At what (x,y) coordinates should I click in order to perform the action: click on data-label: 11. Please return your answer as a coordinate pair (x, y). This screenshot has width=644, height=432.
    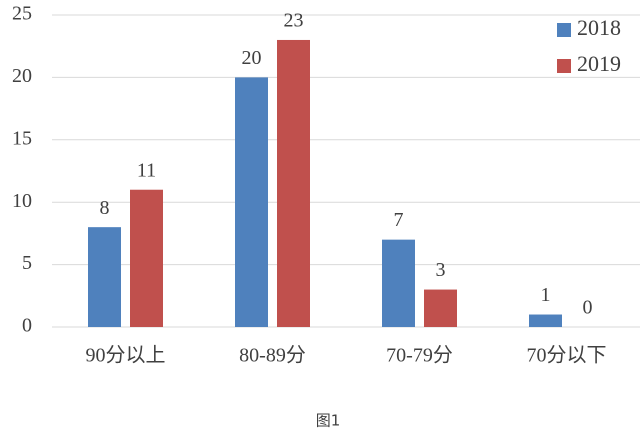
    Looking at the image, I should click on (146, 170).